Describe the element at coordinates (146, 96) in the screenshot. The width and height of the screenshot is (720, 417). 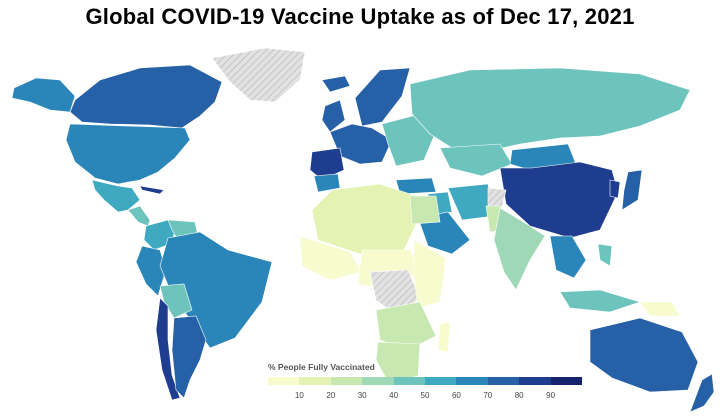
I see `region-canada` at that location.